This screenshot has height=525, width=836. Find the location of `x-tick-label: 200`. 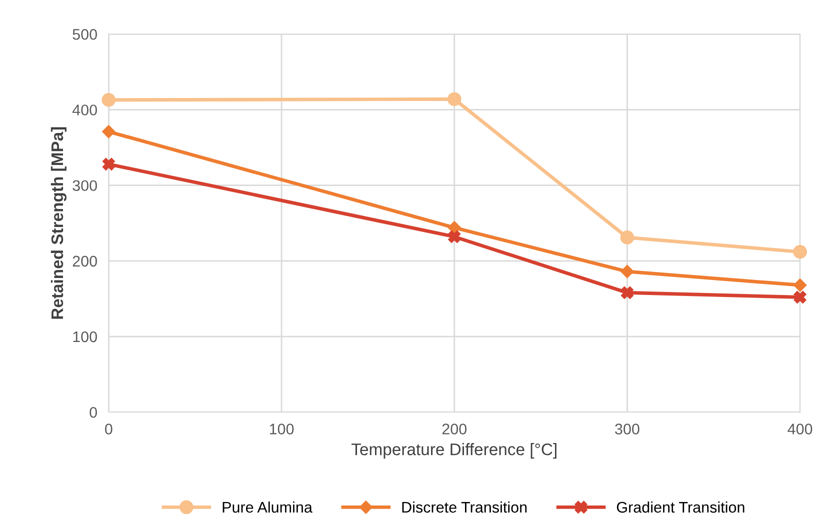

x-tick-label: 200 is located at coordinates (454, 429).